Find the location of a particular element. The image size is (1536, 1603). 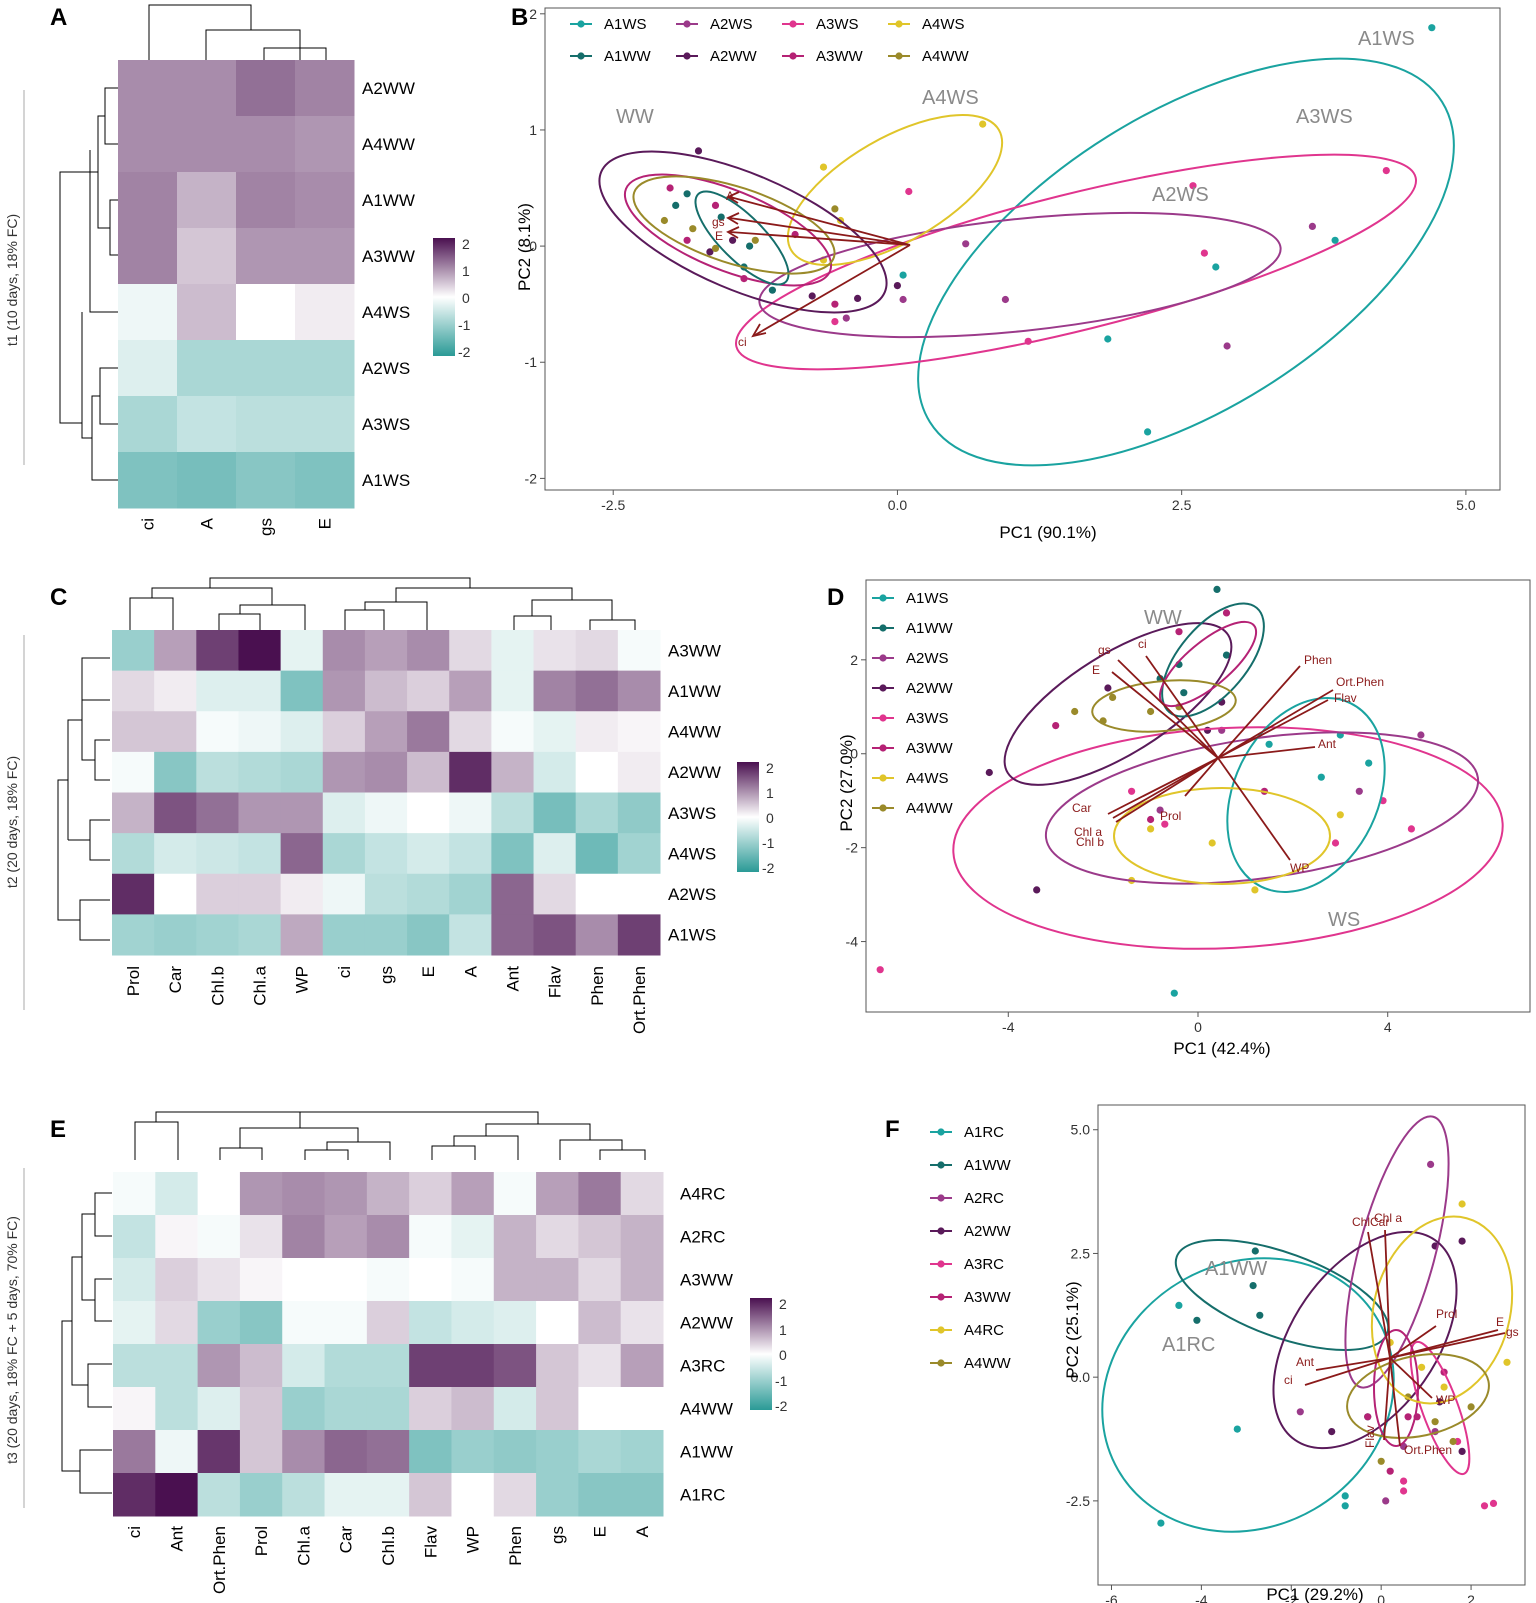

arrow-e is located at coordinates (820, 238).